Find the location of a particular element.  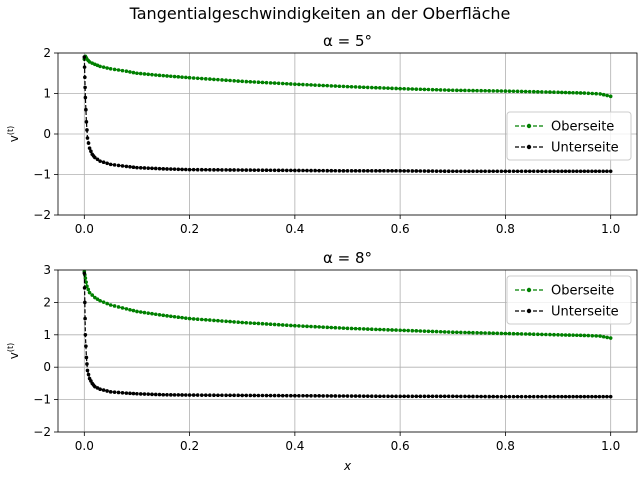

y-tick-label: 1 is located at coordinates (47, 335).